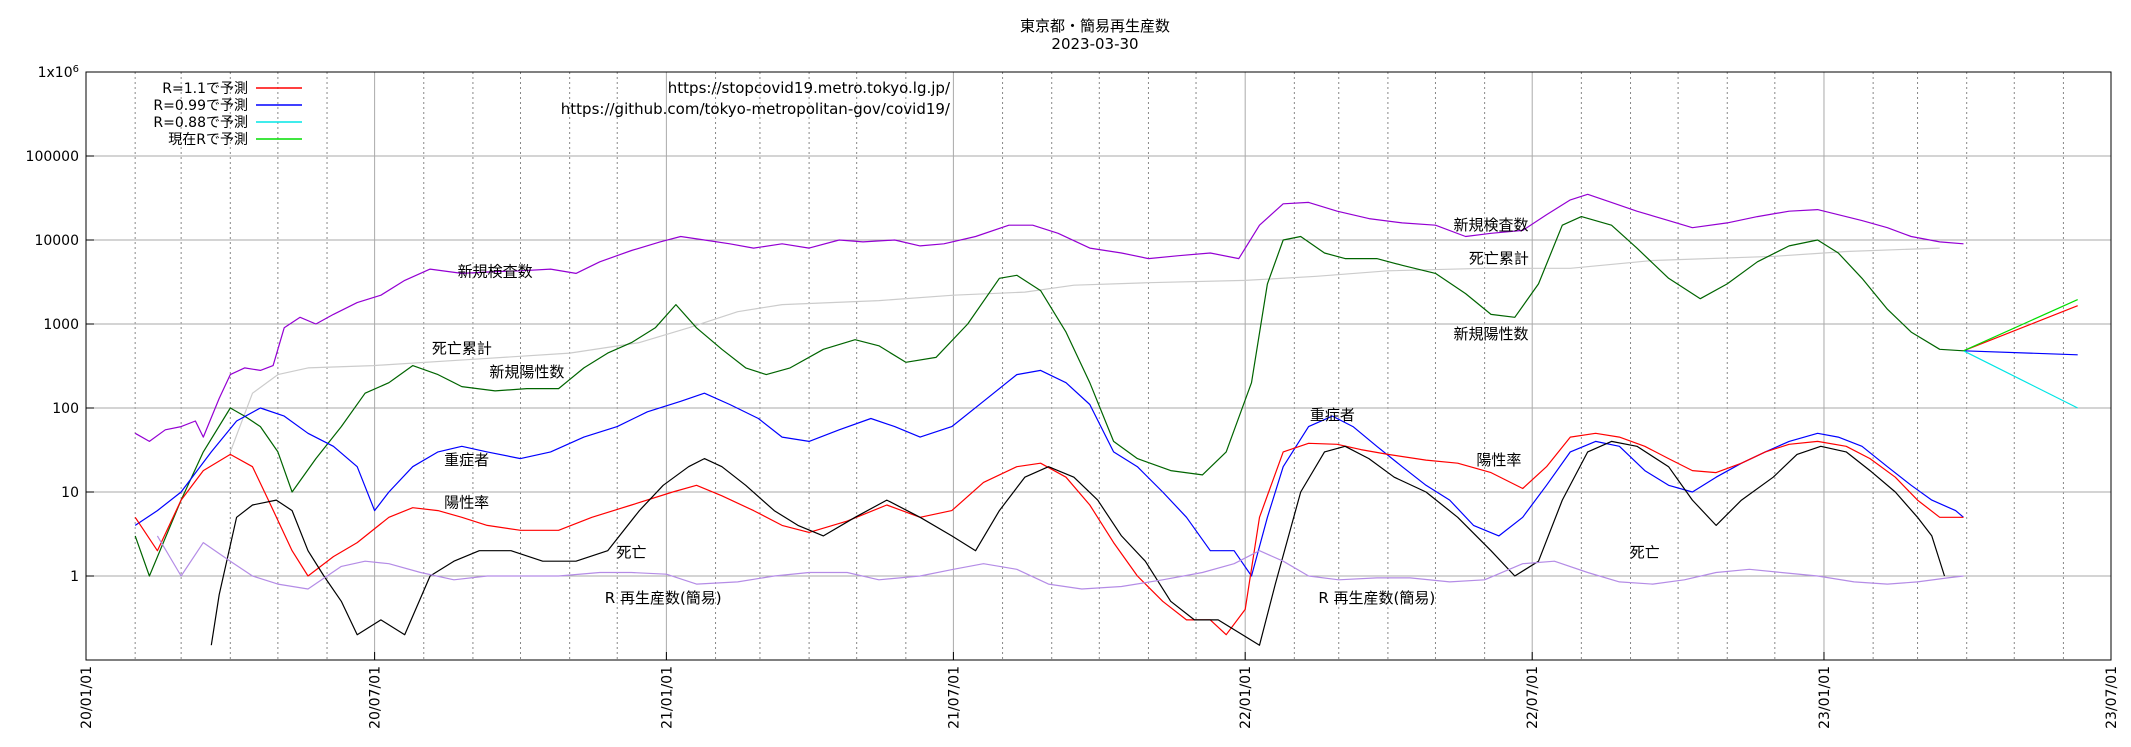 The height and width of the screenshot is (747, 2131). Describe the element at coordinates (1094, 44) in the screenshot. I see `chart-subtitle: 2023-03-30` at that location.